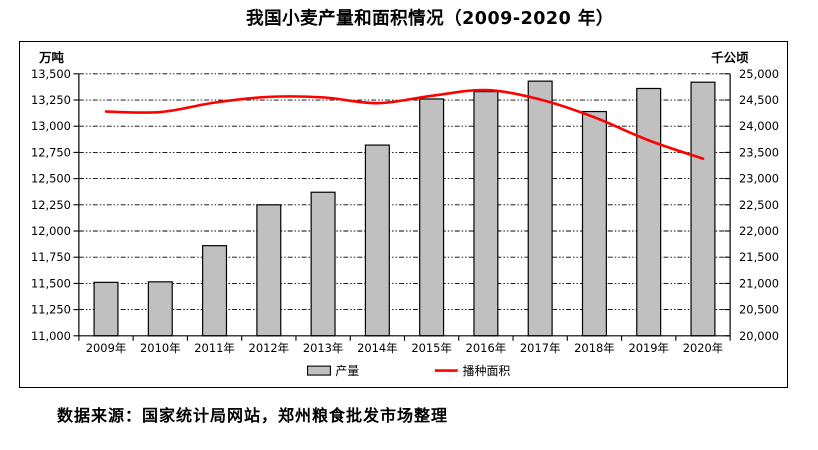  What do you see at coordinates (759, 179) in the screenshot?
I see `y-tick-label-right: 23,000` at bounding box center [759, 179].